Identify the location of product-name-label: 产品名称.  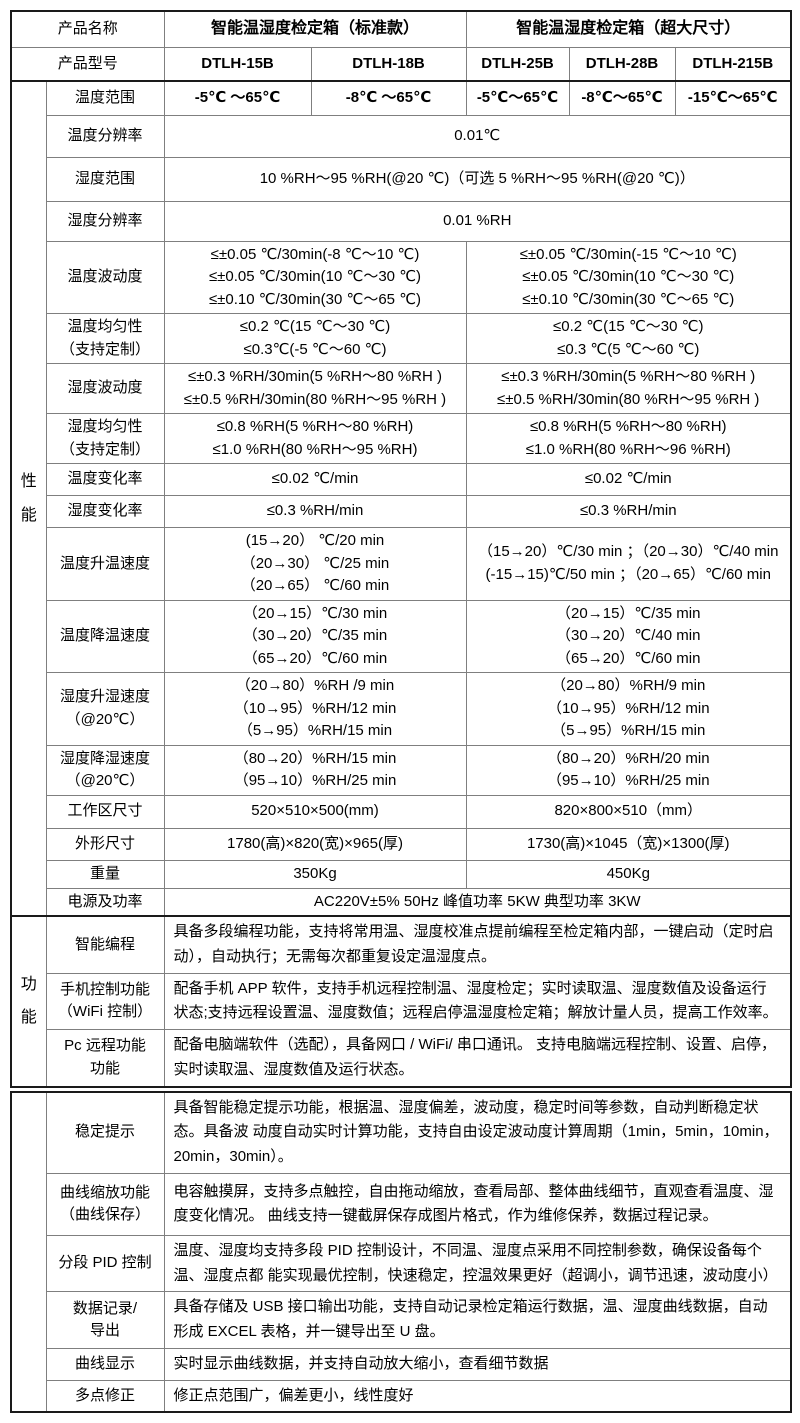
(87, 29).